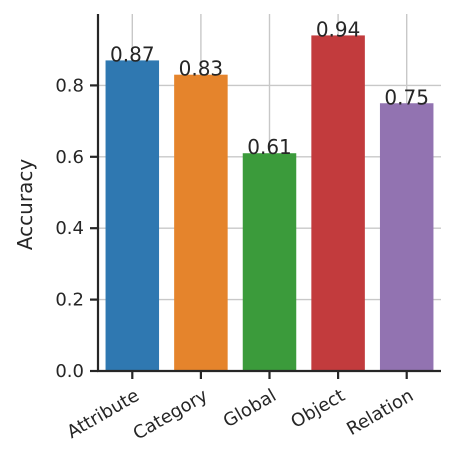 The height and width of the screenshot is (469, 463). What do you see at coordinates (338, 203) in the screenshot?
I see `bar-object` at bounding box center [338, 203].